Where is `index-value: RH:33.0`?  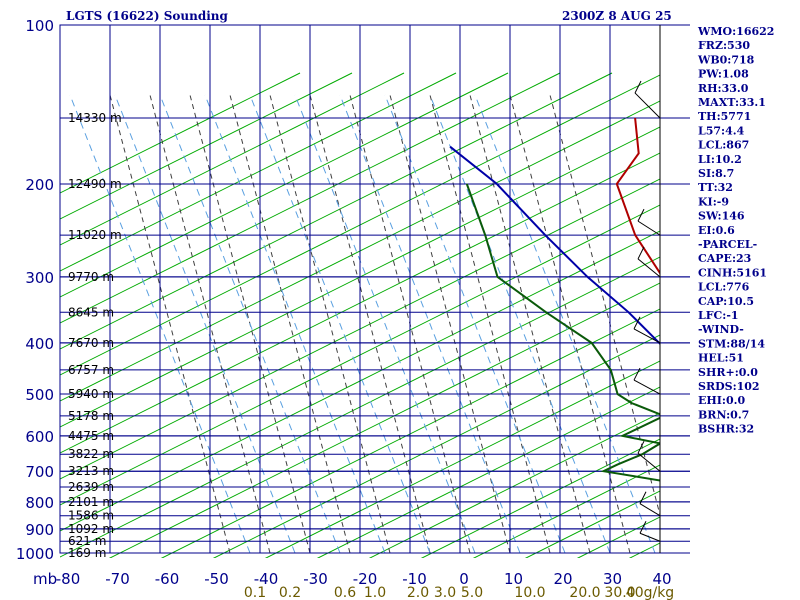 index-value: RH:33.0 is located at coordinates (723, 88).